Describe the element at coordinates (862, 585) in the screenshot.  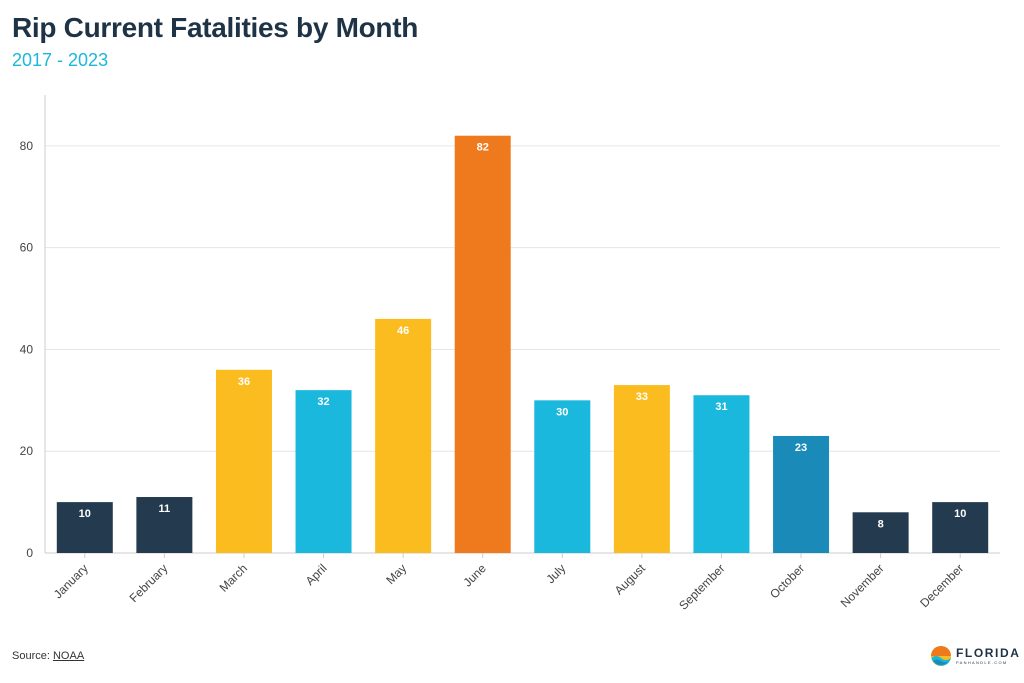
I see `x-tick-label: November` at that location.